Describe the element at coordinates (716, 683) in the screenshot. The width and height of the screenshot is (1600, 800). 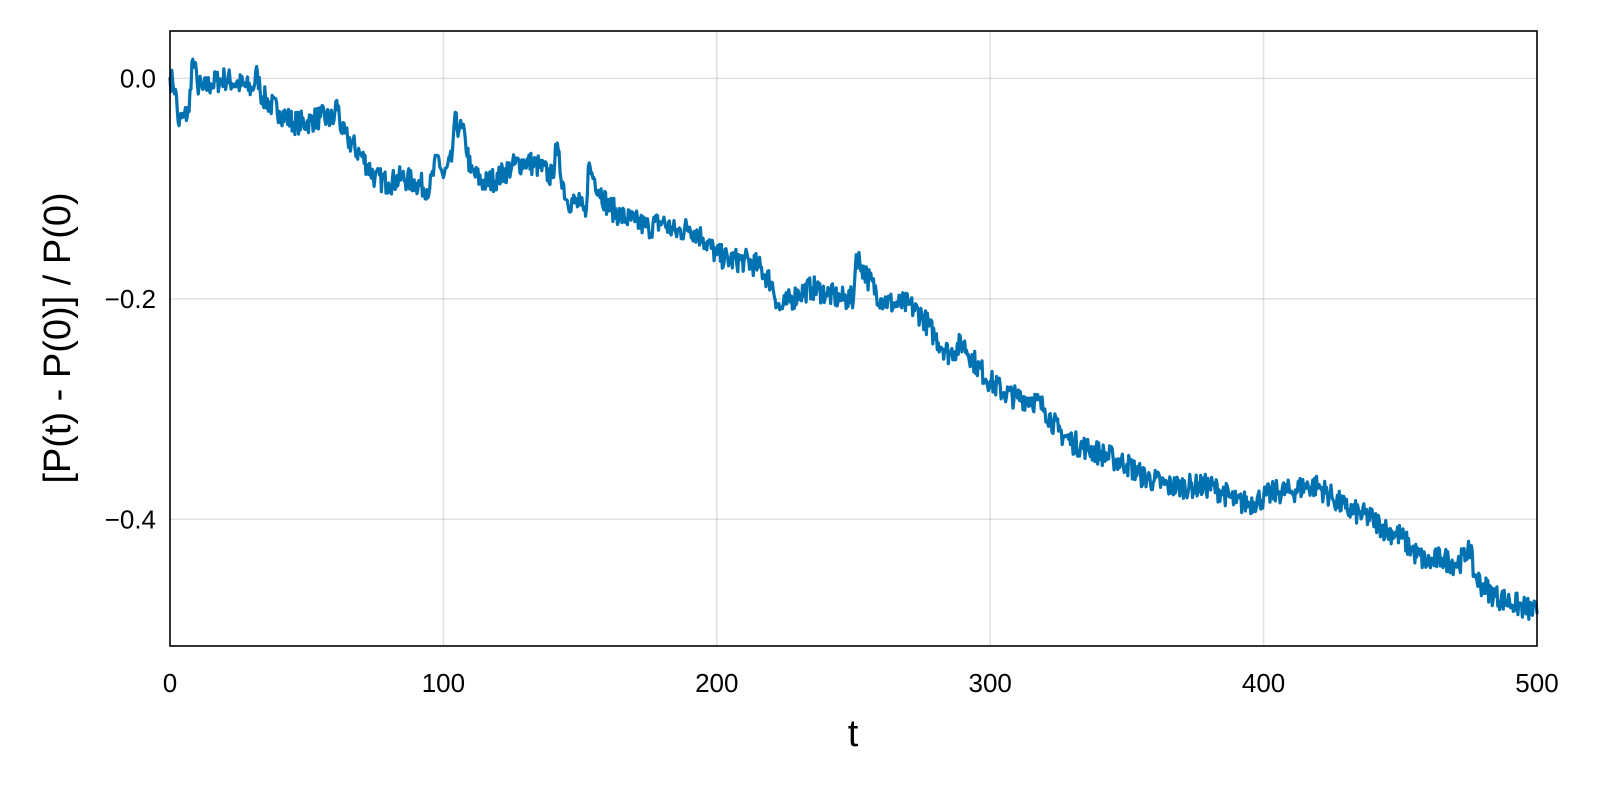
I see `x-tick-label: 200` at that location.